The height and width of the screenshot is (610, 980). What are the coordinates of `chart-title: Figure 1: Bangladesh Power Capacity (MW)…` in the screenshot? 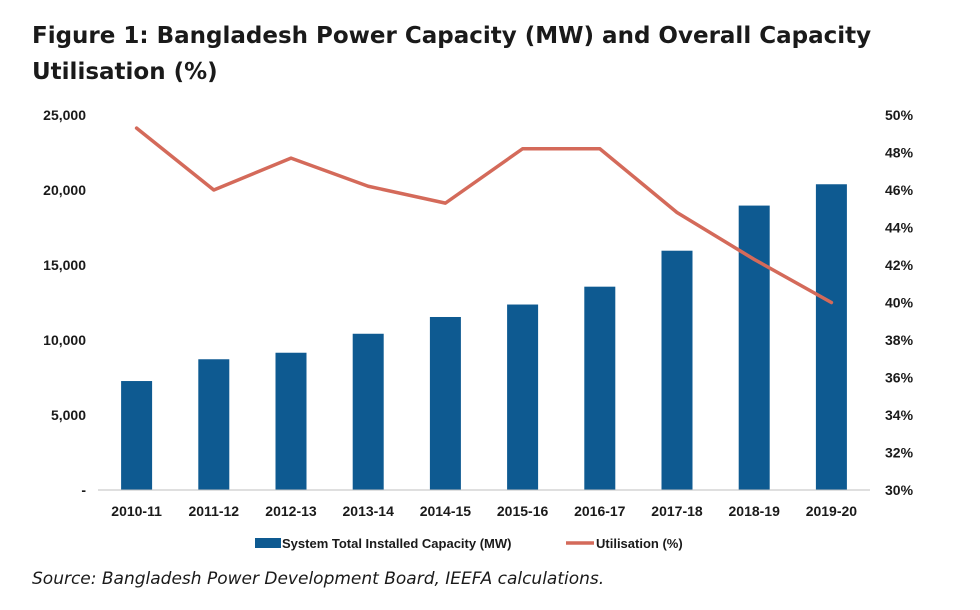 It's located at (452, 54).